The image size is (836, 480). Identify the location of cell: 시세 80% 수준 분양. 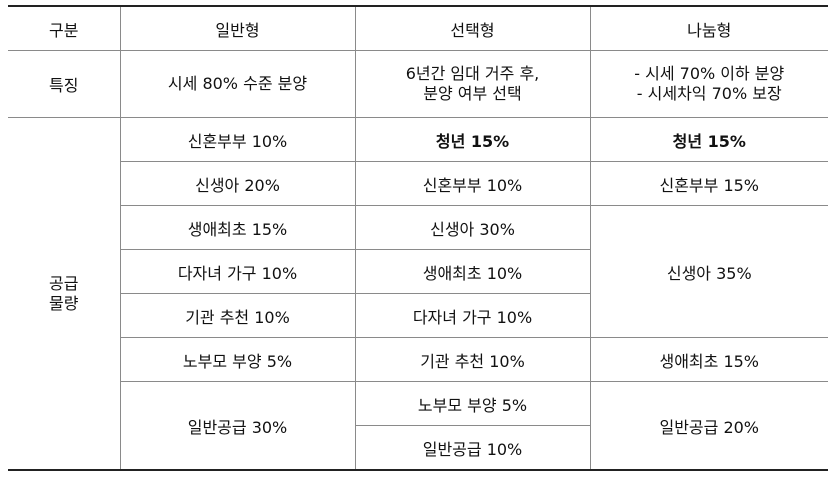
(237, 84).